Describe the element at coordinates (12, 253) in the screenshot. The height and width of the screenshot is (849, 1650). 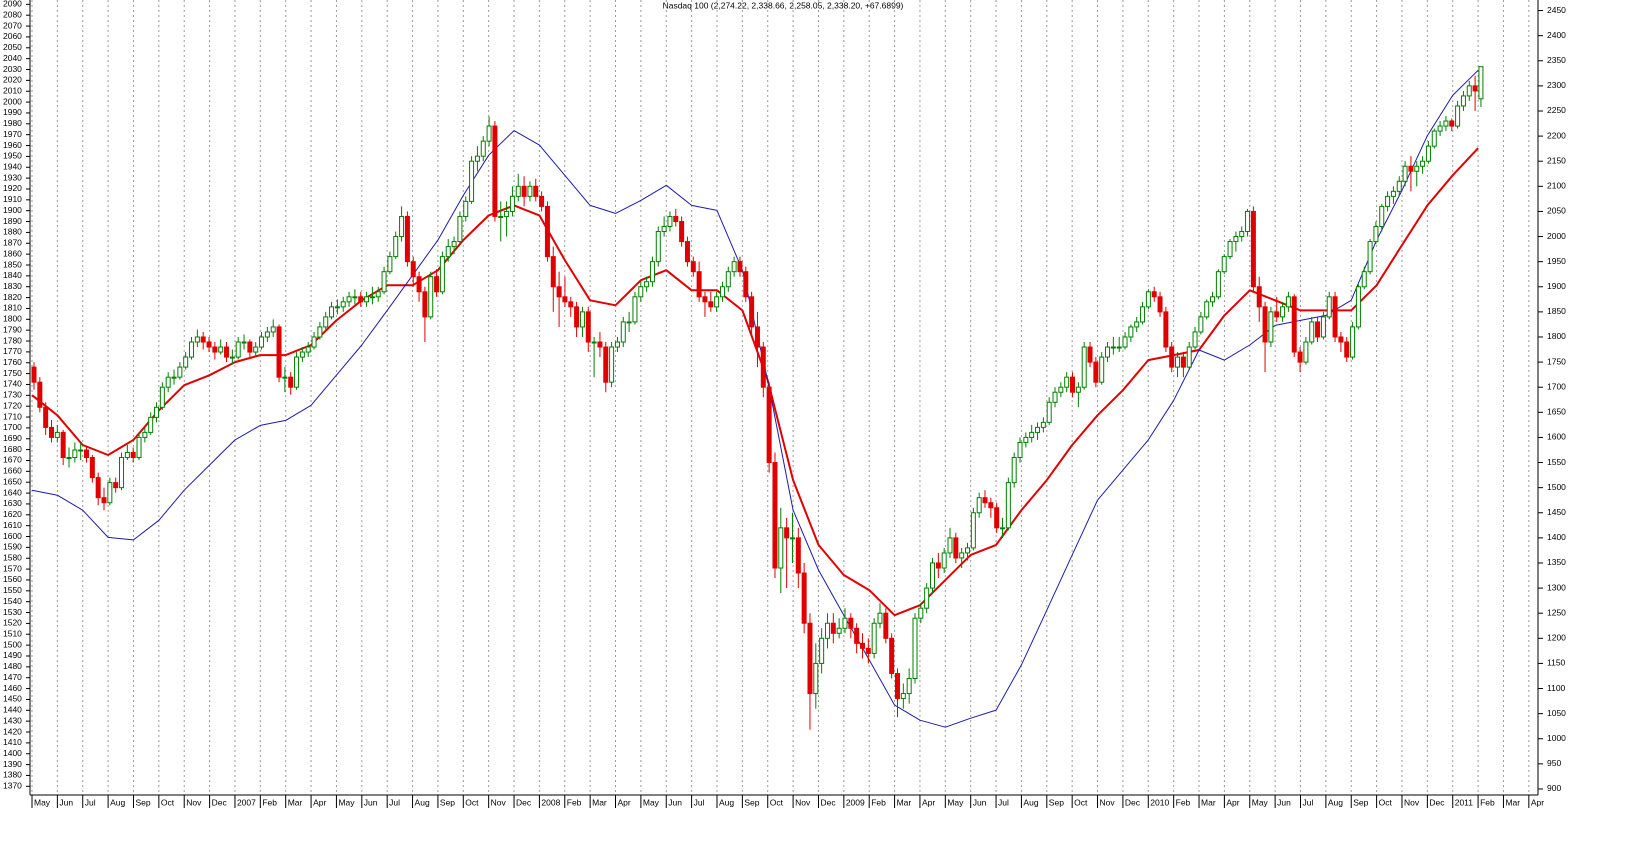
I see `y-tick-label: 1860` at that location.